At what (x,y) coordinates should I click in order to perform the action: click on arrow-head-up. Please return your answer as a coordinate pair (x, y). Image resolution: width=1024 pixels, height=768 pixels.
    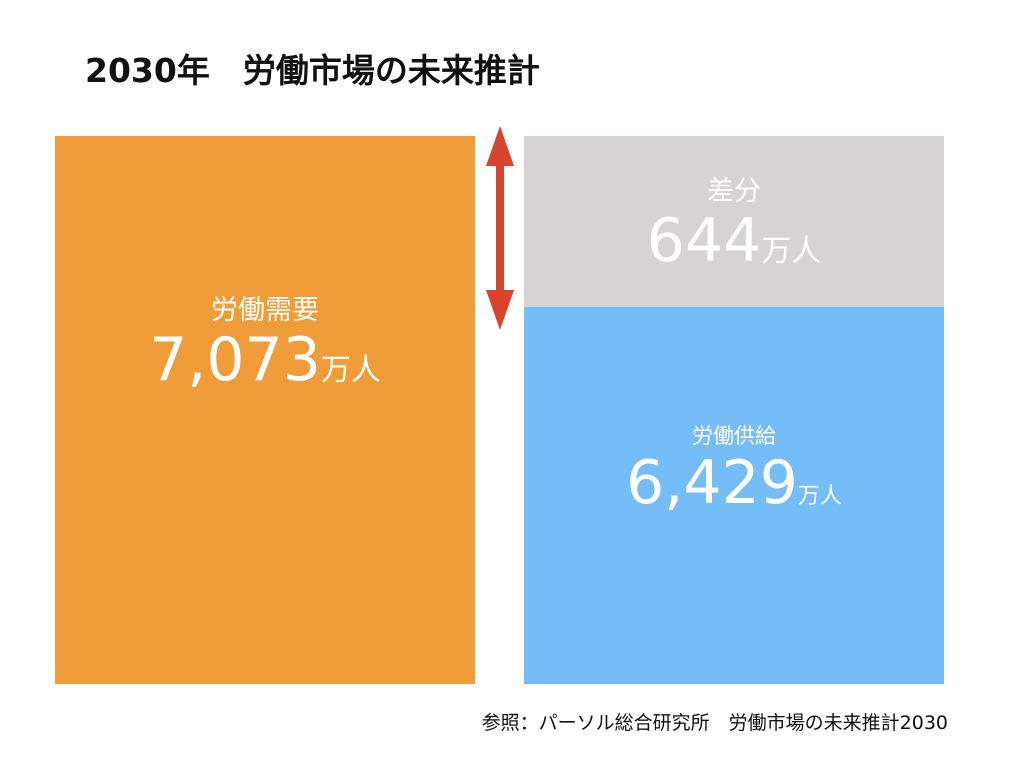
    Looking at the image, I should click on (500, 146).